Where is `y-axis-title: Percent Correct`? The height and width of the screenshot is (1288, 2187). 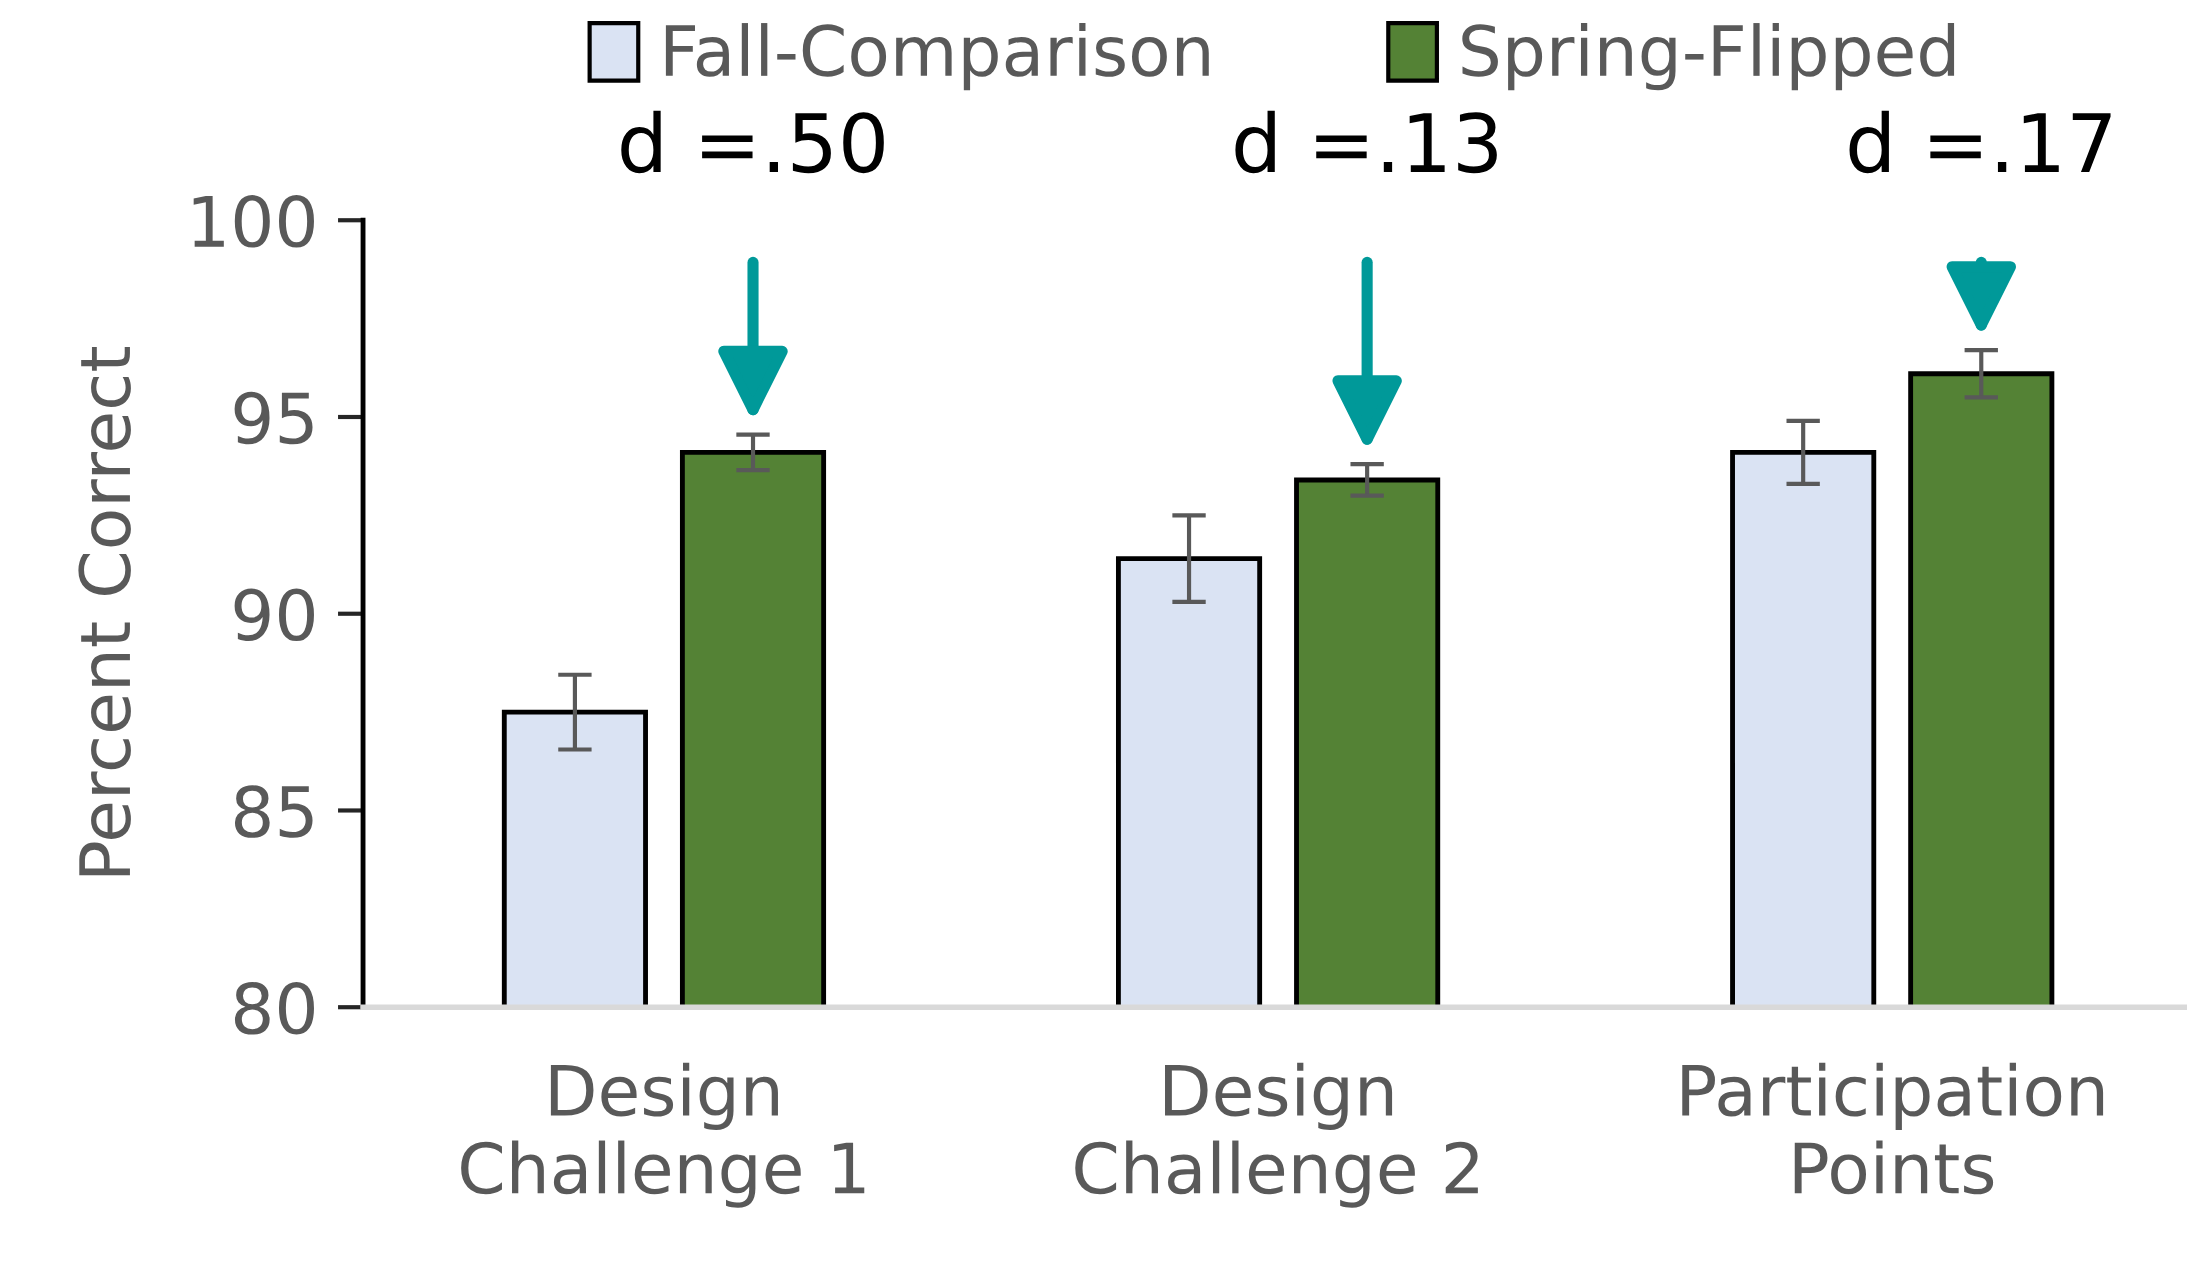 y-axis-title: Percent Correct is located at coordinates (104, 611).